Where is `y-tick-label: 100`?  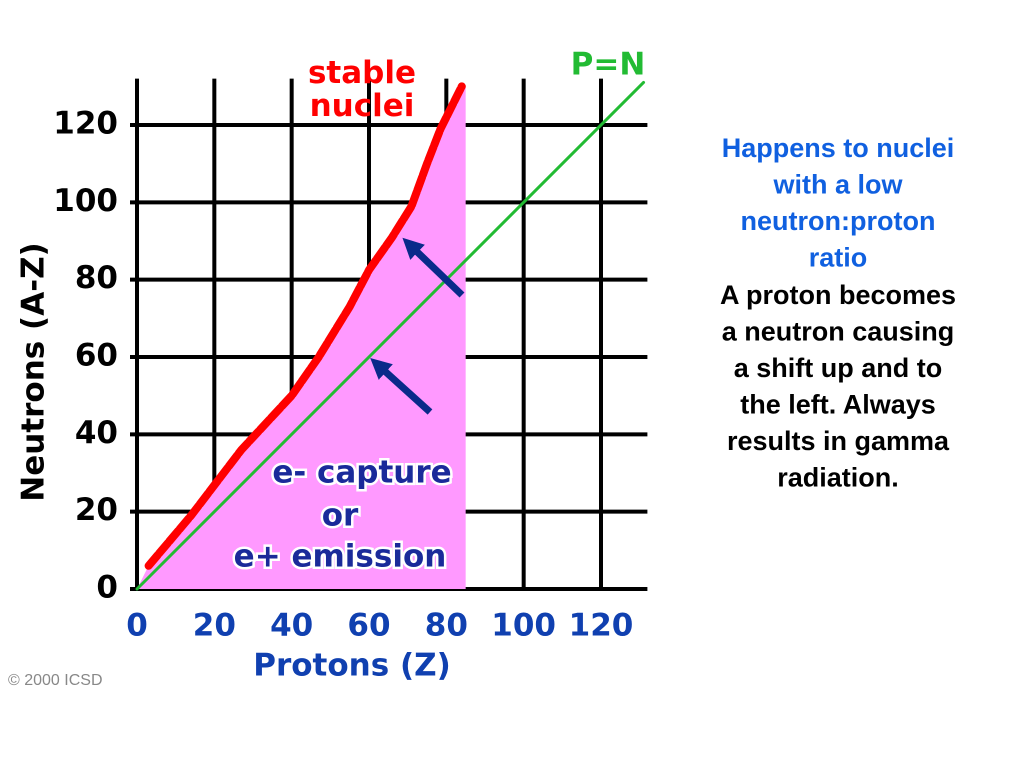 y-tick-label: 100 is located at coordinates (85, 201).